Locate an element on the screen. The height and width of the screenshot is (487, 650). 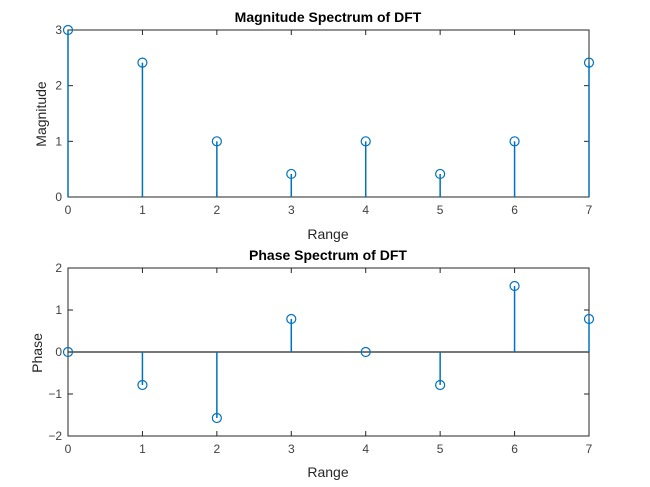
phase-xlabel: Range is located at coordinates (327, 472).